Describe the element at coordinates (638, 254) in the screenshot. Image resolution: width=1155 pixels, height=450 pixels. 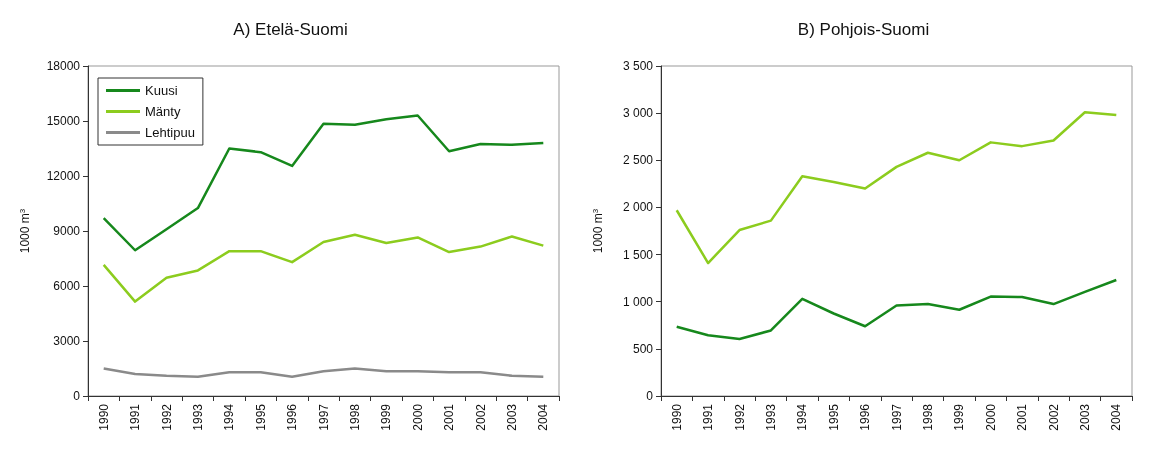
I see `y-tick-label: 1 500` at that location.